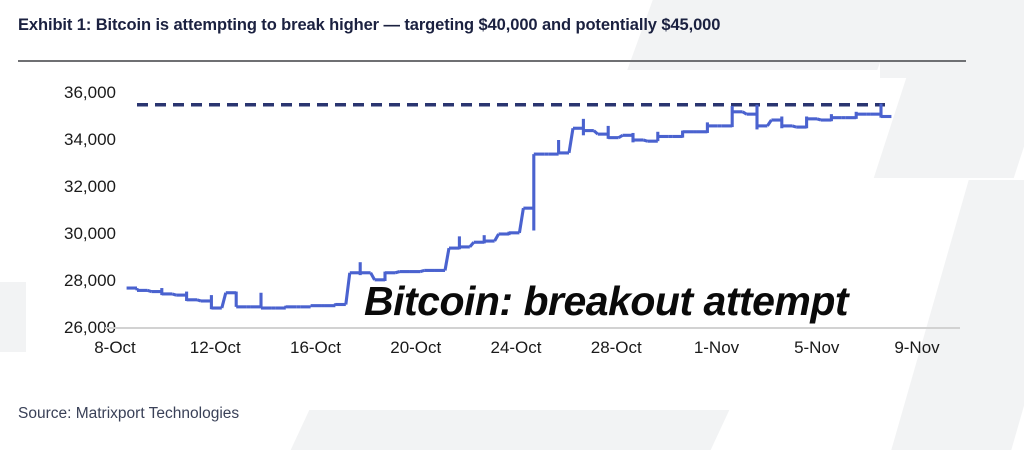 Image resolution: width=1024 pixels, height=450 pixels. I want to click on y-tick-label: 34,000, so click(90, 139).